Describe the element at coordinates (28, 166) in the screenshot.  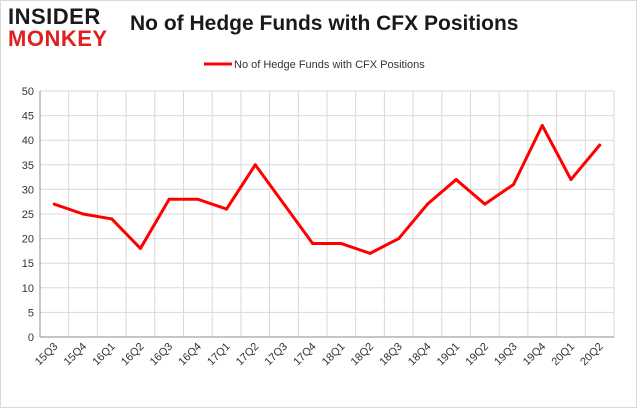
I see `y-tick-label: 35` at that location.